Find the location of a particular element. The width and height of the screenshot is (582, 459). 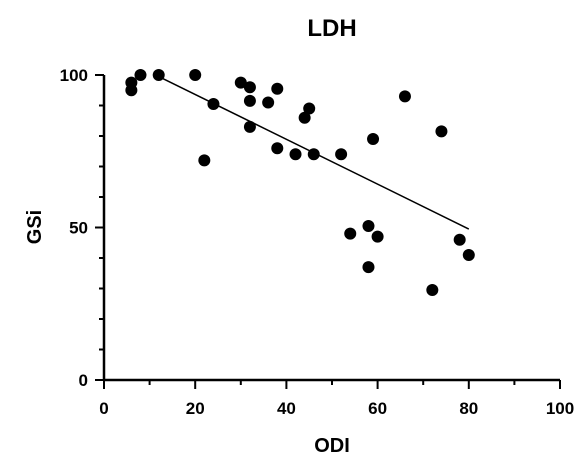

y-tick-label: 0 is located at coordinates (83, 380).